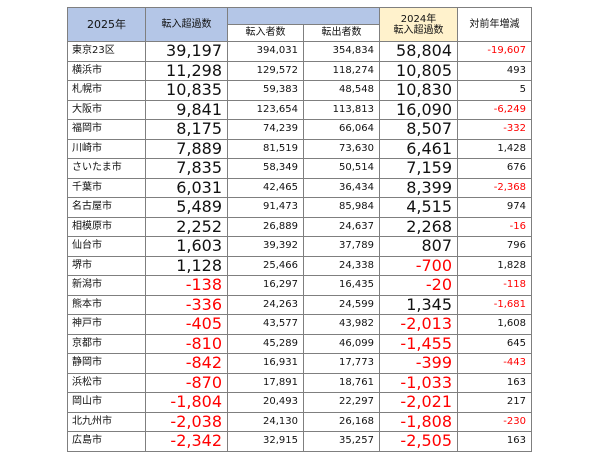  What do you see at coordinates (418, 187) in the screenshot?
I see `net-inflow-2024: 8,399` at bounding box center [418, 187].